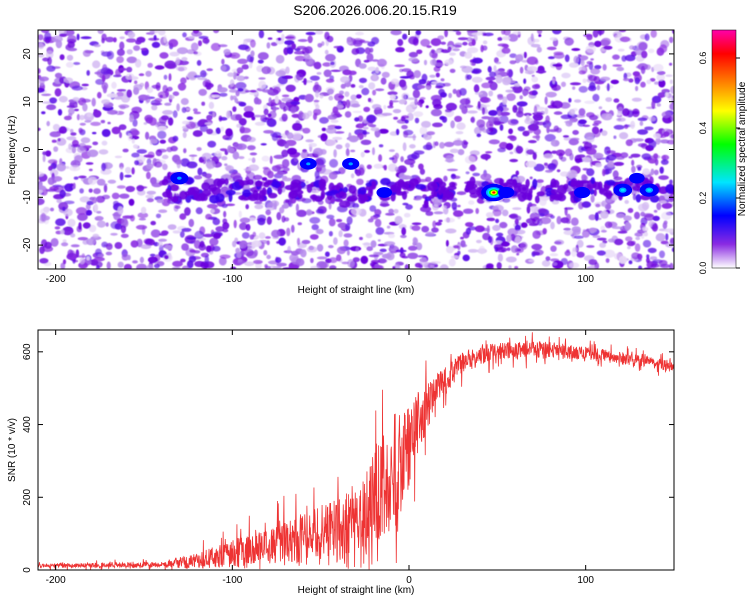 This screenshot has height=600, width=750. What do you see at coordinates (12, 450) in the screenshot?
I see `snr-y-label: SNR (10 * v/v)` at bounding box center [12, 450].